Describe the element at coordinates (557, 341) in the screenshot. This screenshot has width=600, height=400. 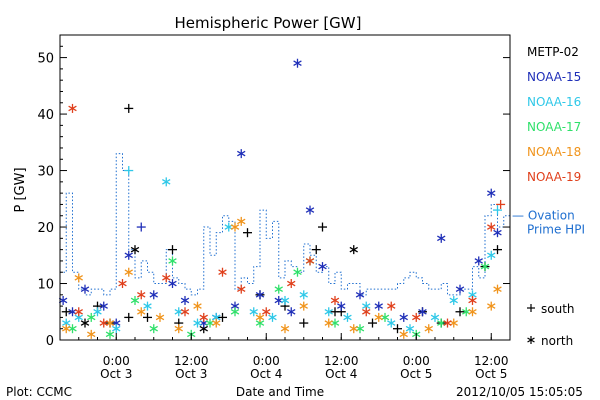
I see `legend-label-north: north` at that location.